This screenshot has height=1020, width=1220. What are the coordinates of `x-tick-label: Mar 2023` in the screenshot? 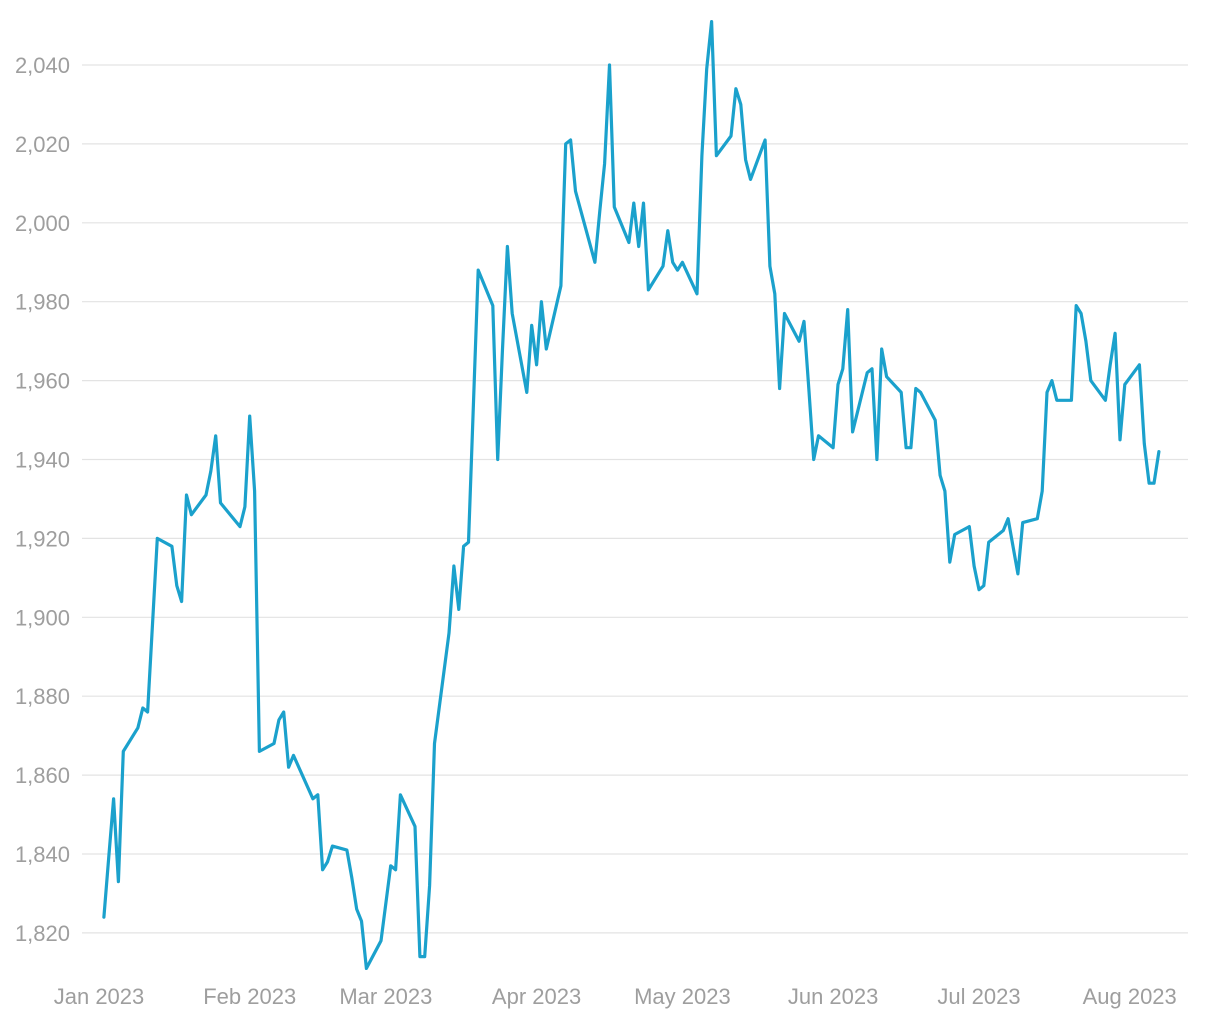 It's located at (385, 996).